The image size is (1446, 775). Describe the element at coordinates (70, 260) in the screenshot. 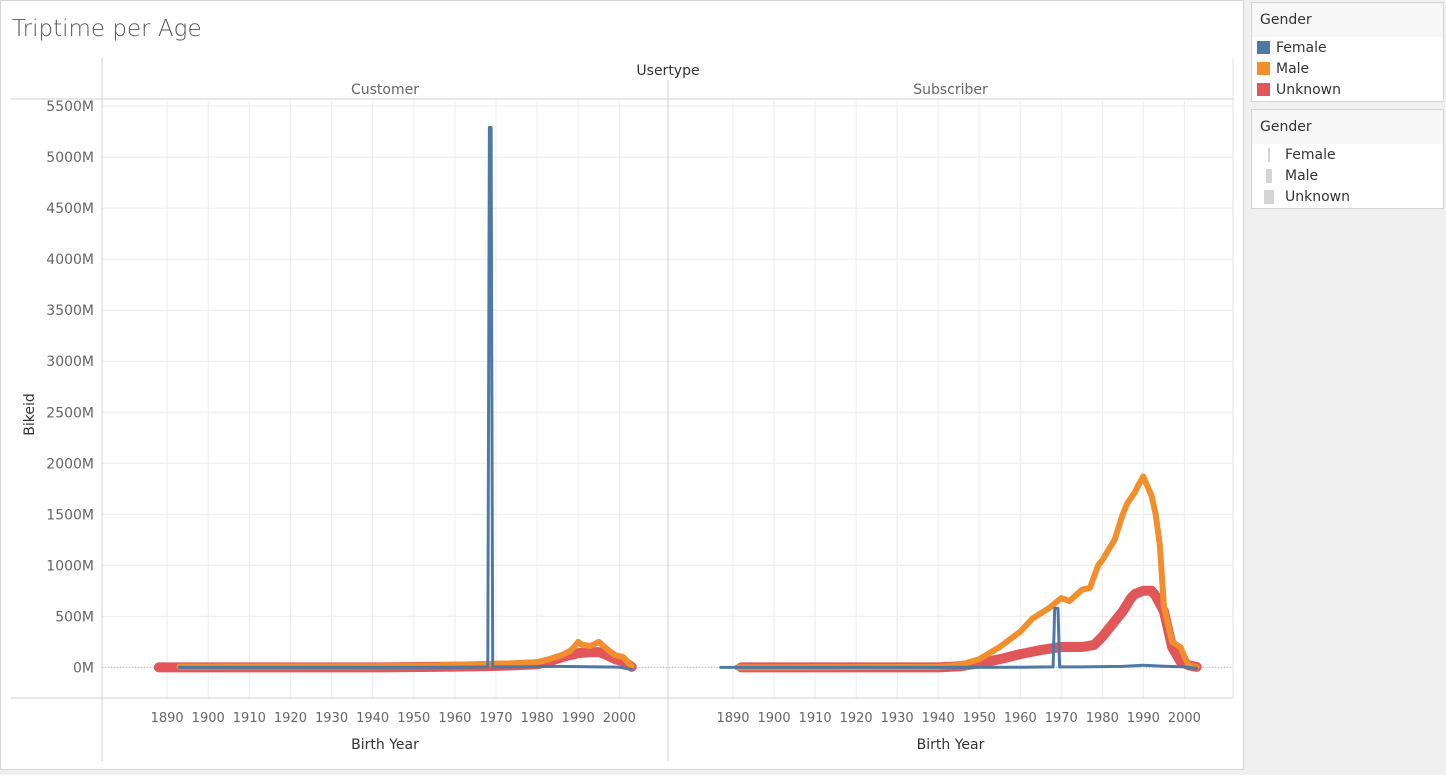

I see `y-tick-label: 4000M` at that location.